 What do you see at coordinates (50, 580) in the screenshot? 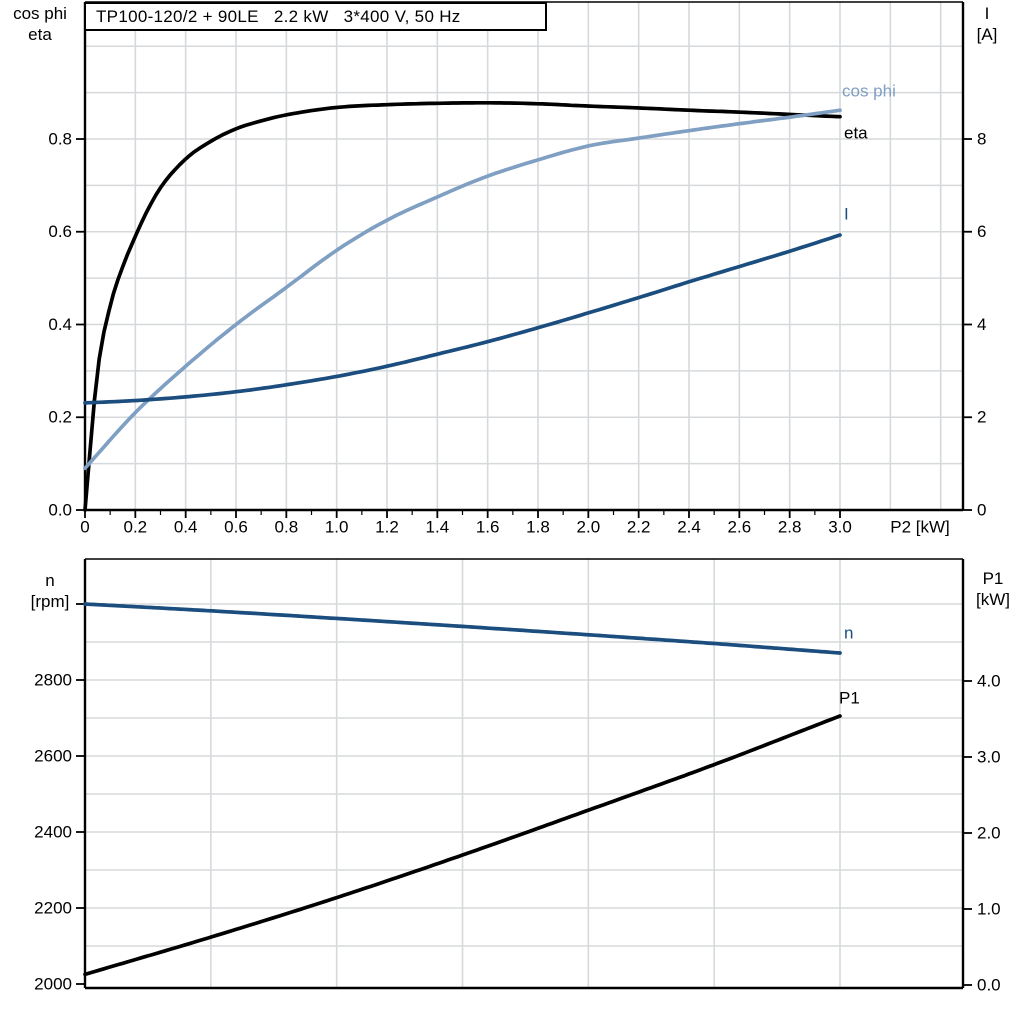
I see `left-axis-label-n: n` at bounding box center [50, 580].